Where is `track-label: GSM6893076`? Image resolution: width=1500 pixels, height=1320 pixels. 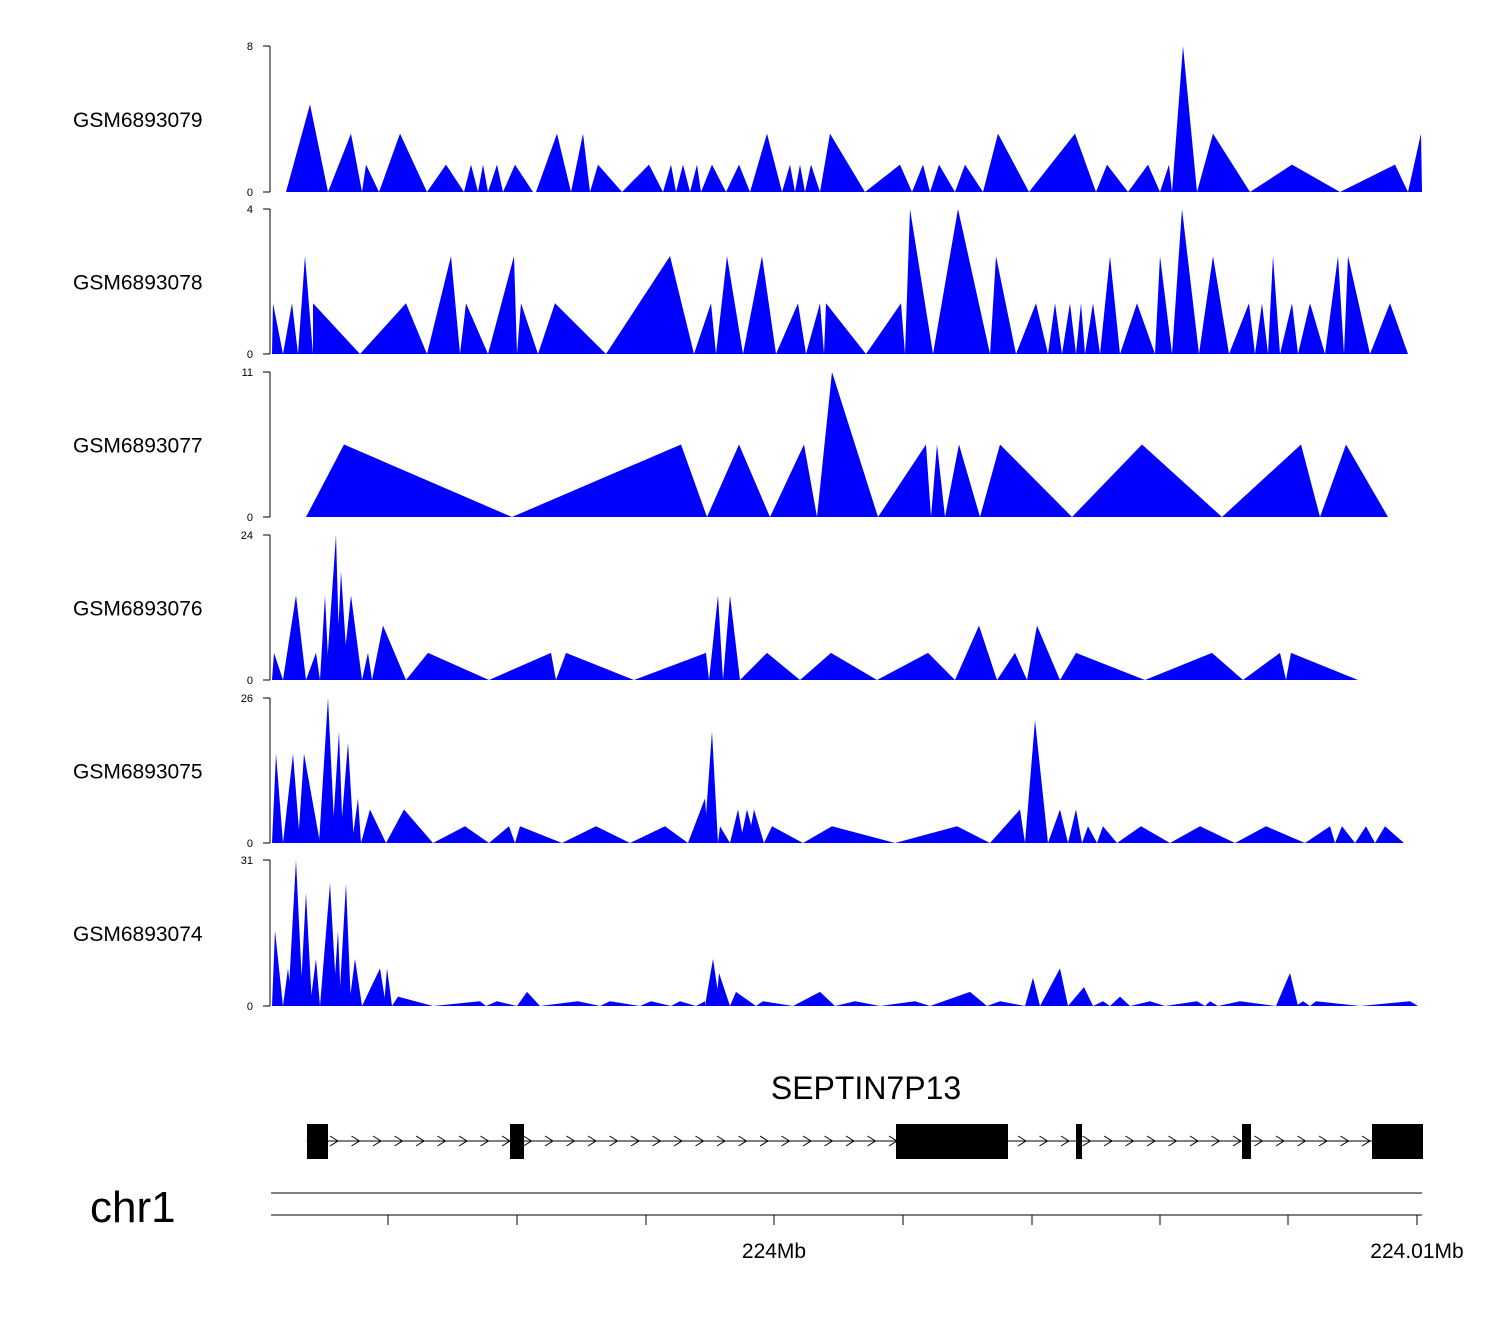
track-label: GSM6893076 is located at coordinates (138, 609).